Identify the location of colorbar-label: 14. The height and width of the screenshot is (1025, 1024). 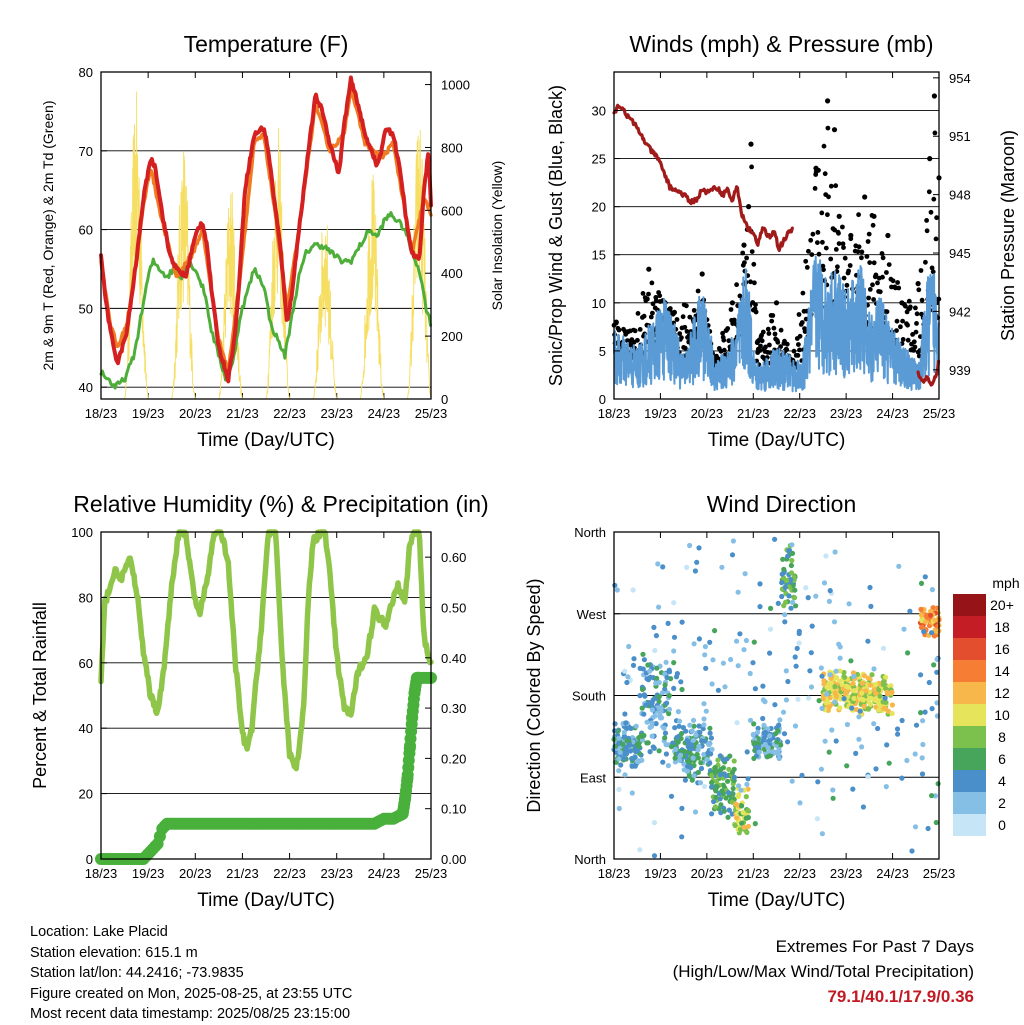
(1002, 671).